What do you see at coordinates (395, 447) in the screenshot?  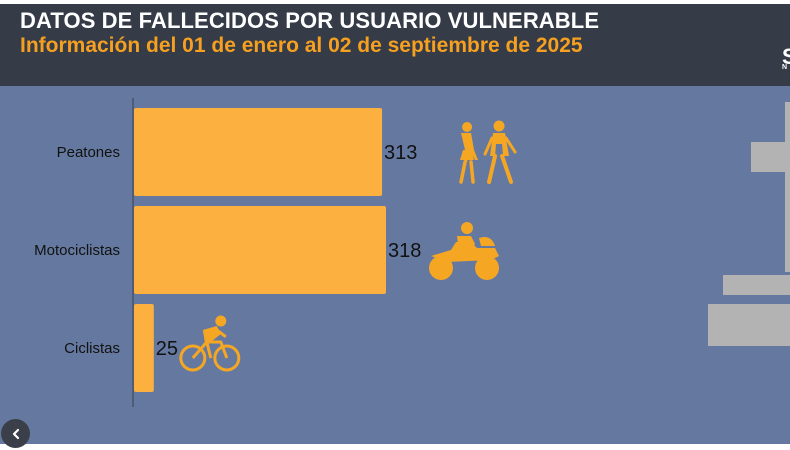 I see `bottom-edge` at bounding box center [395, 447].